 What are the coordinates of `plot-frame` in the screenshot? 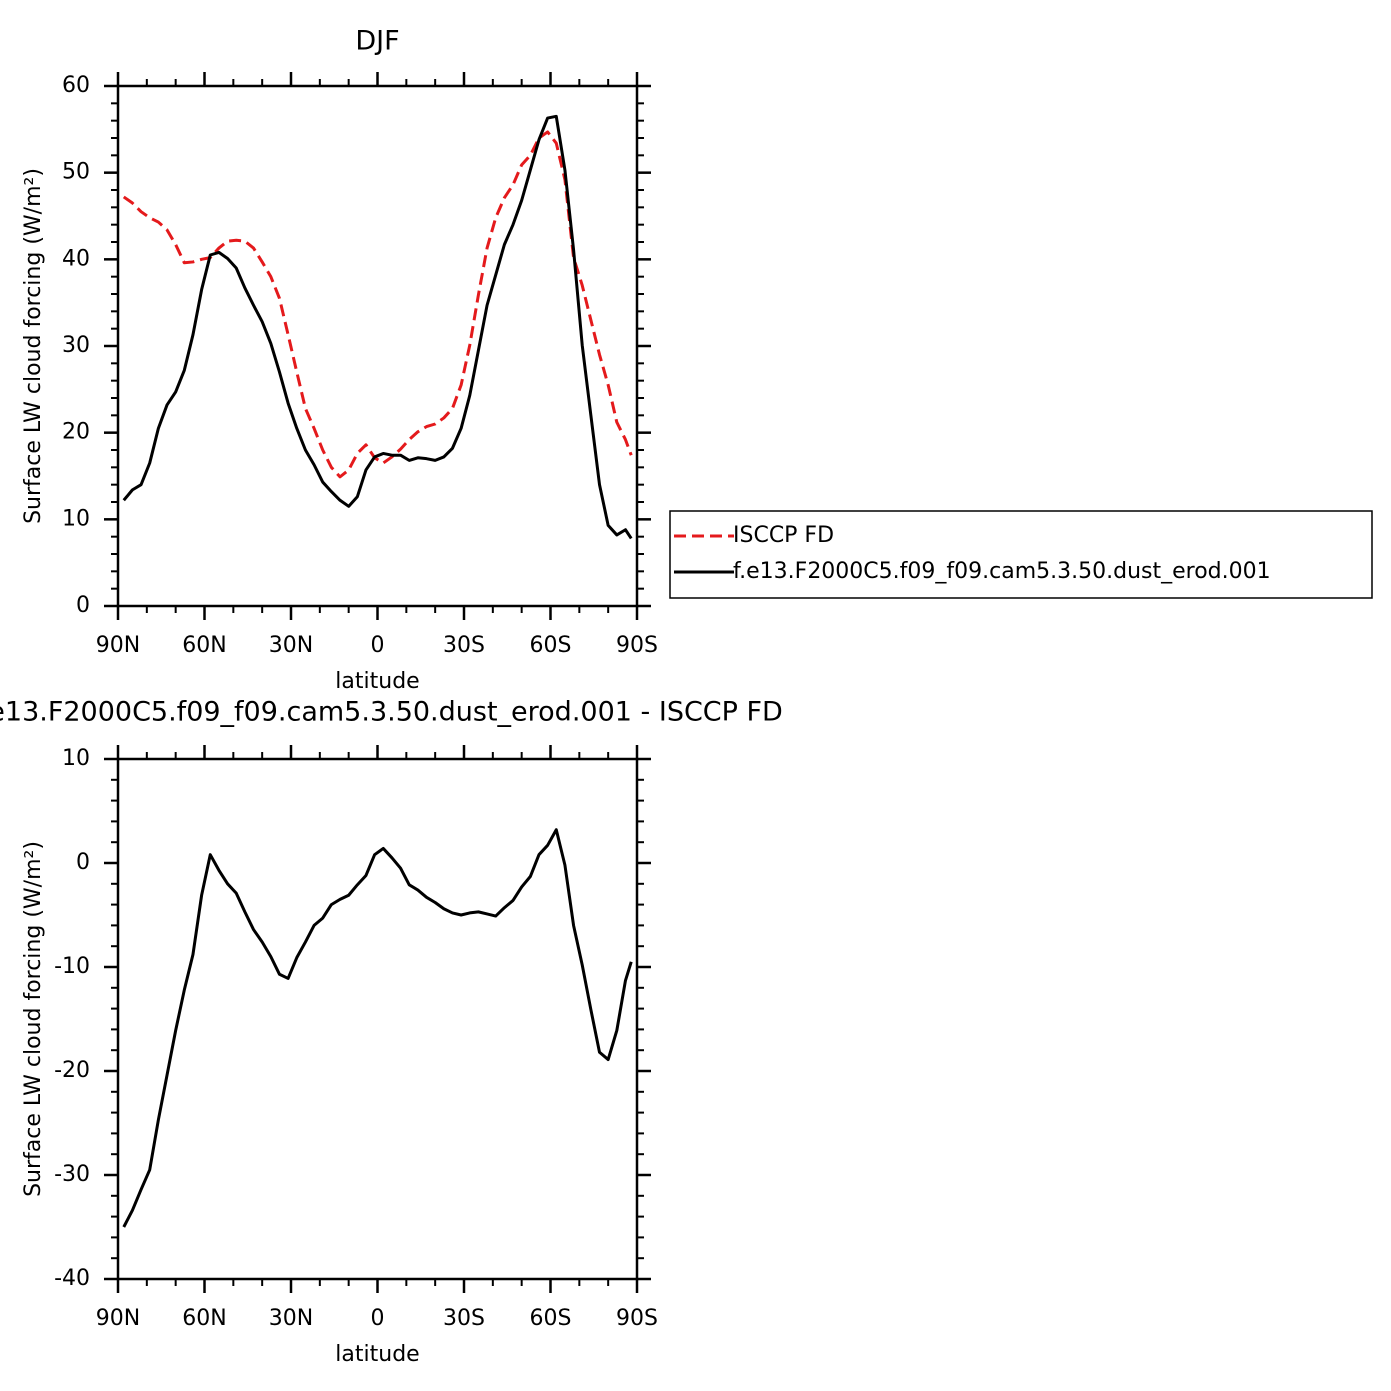 It's located at (377, 346).